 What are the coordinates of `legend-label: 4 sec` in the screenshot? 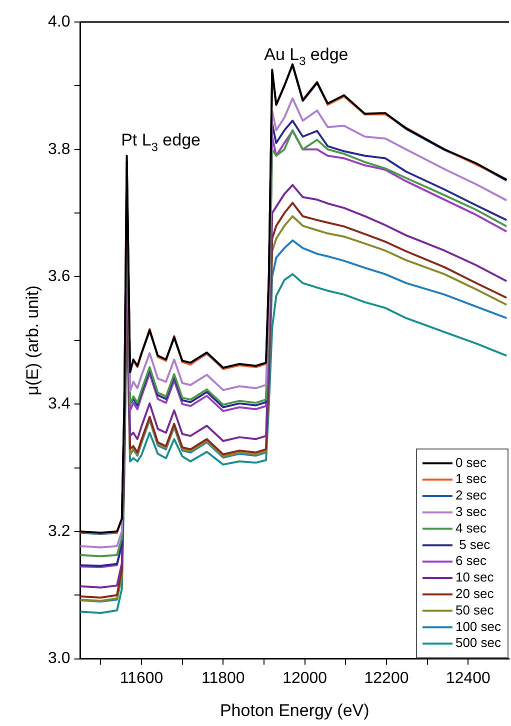 It's located at (471, 528).